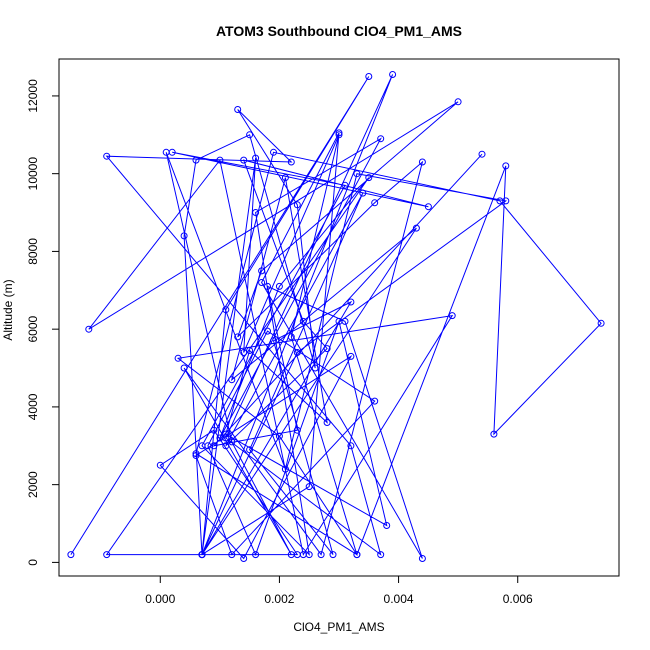  I want to click on y-tick-label: 2000, so click(33, 484).